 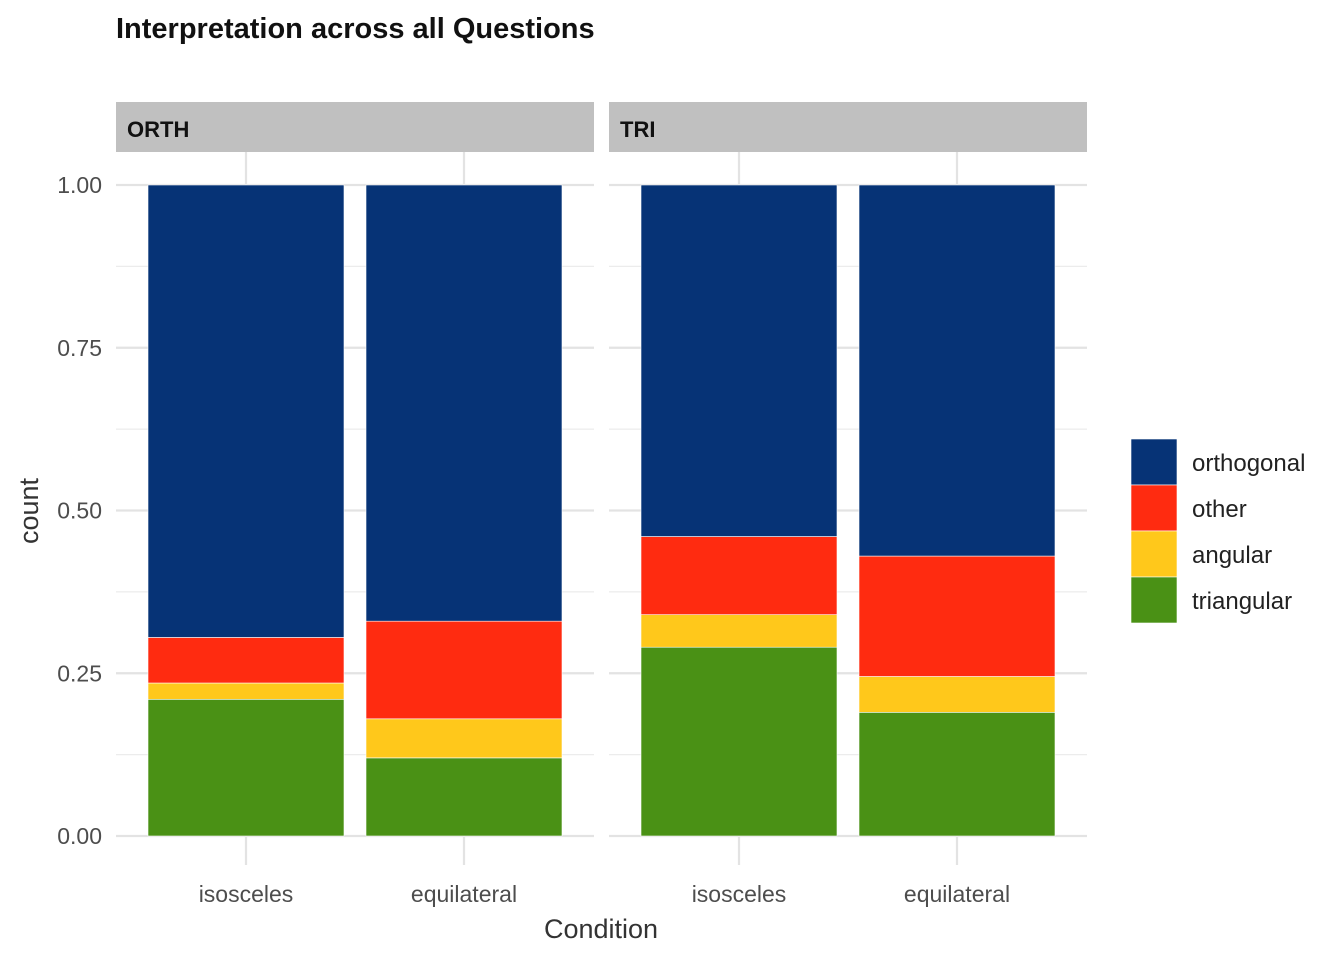 I want to click on x-axis-title: Condition, so click(x=601, y=929).